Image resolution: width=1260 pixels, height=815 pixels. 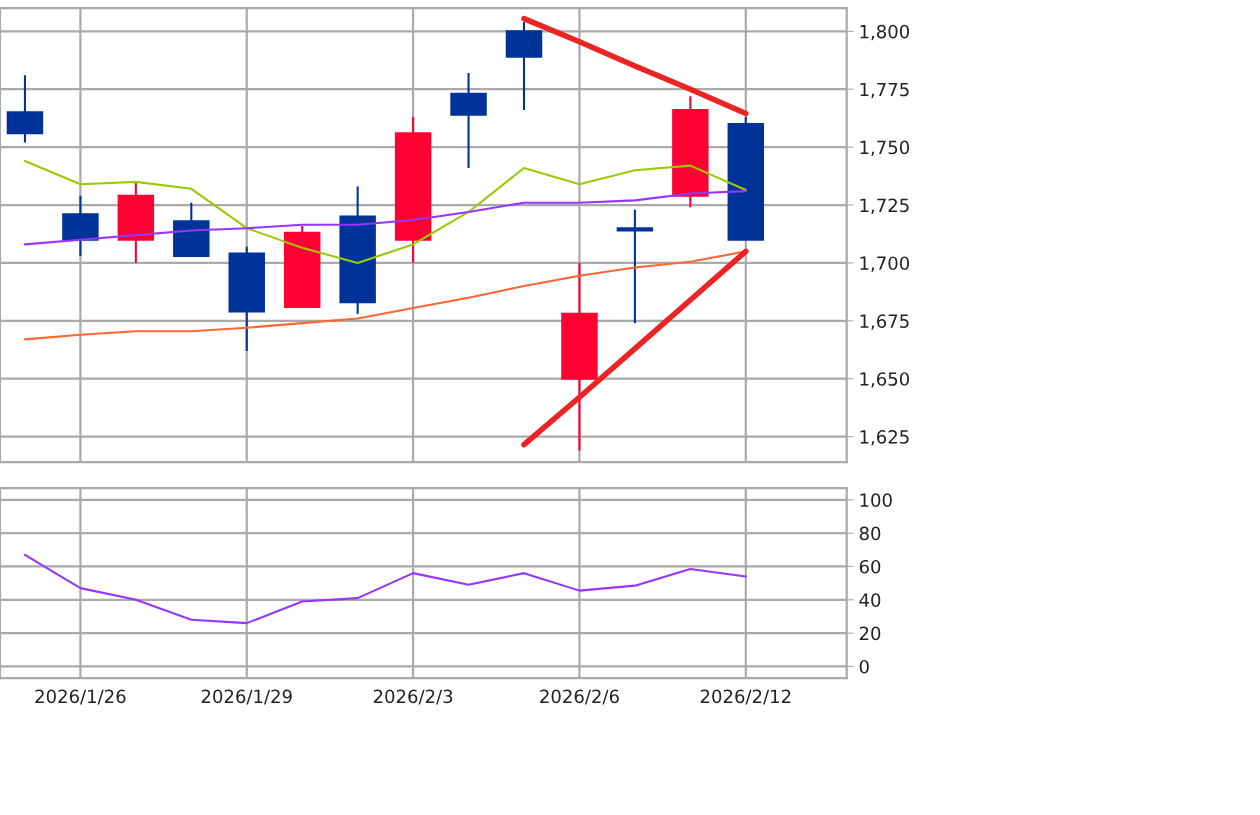 What do you see at coordinates (413, 697) in the screenshot?
I see `x-tick-label: 2026/2/3` at bounding box center [413, 697].